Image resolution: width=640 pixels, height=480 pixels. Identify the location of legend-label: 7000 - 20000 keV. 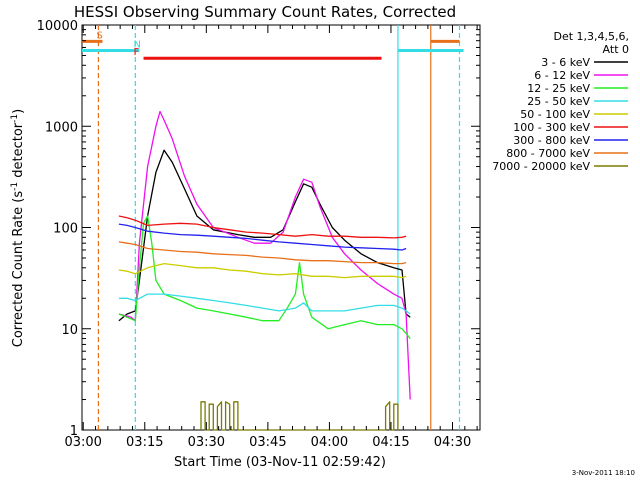
(541, 166).